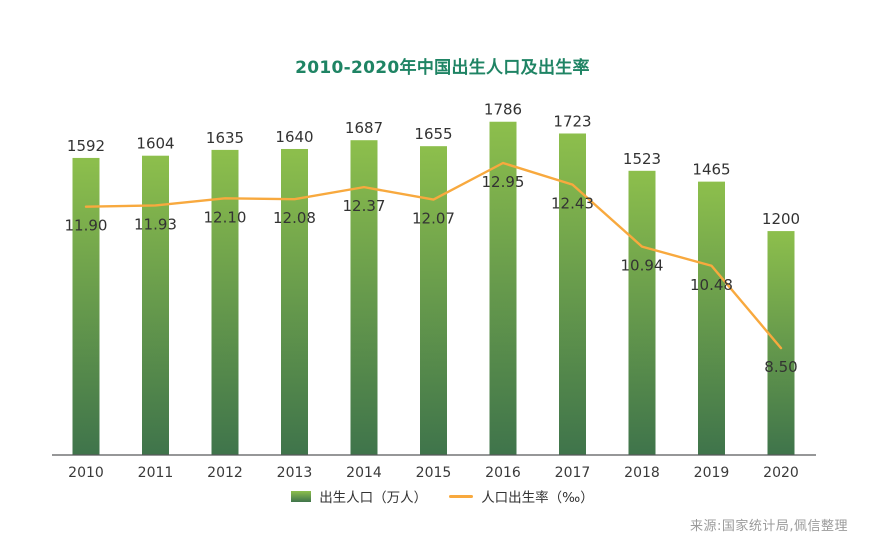  I want to click on bar-series-swatch-icon, so click(301, 496).